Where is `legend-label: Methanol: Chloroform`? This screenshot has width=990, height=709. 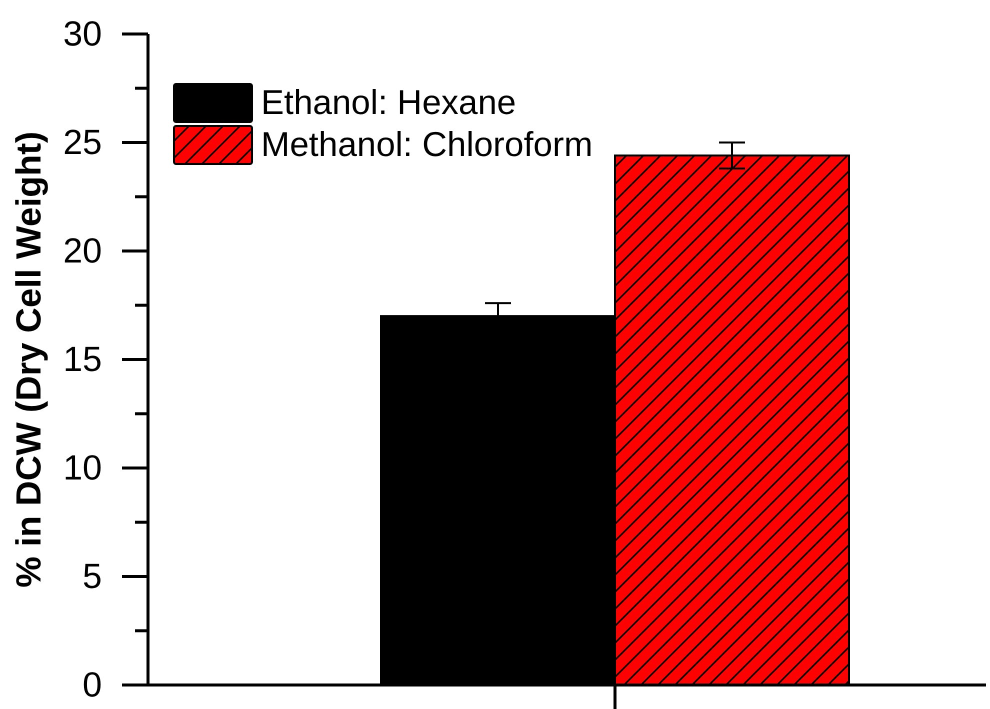
legend-label: Methanol: Chloroform is located at coordinates (427, 145).